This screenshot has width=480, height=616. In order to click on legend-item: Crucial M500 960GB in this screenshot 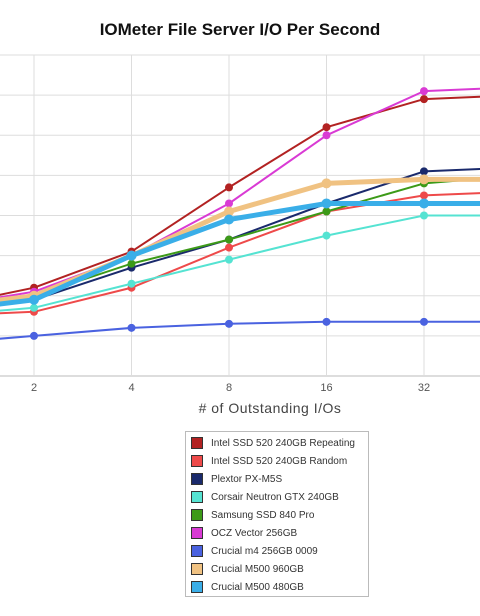, I will do `click(277, 569)`.